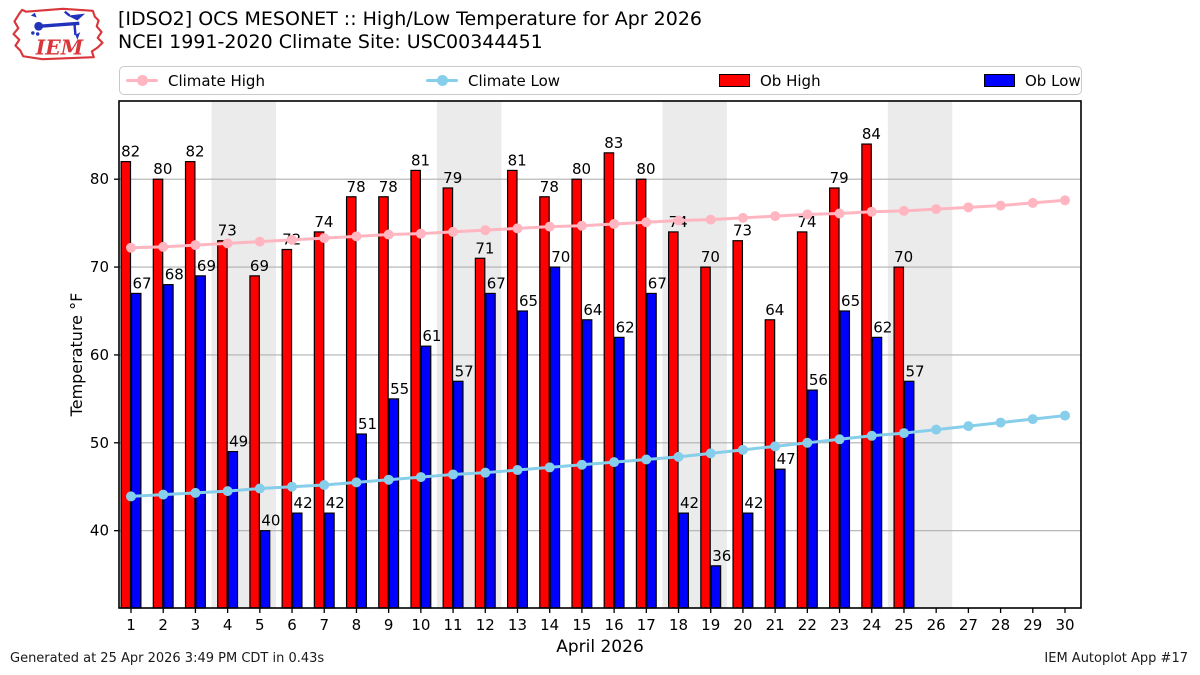 The width and height of the screenshot is (1200, 675). What do you see at coordinates (528, 301) in the screenshot?
I see `ob-low-value-label: 65` at bounding box center [528, 301].